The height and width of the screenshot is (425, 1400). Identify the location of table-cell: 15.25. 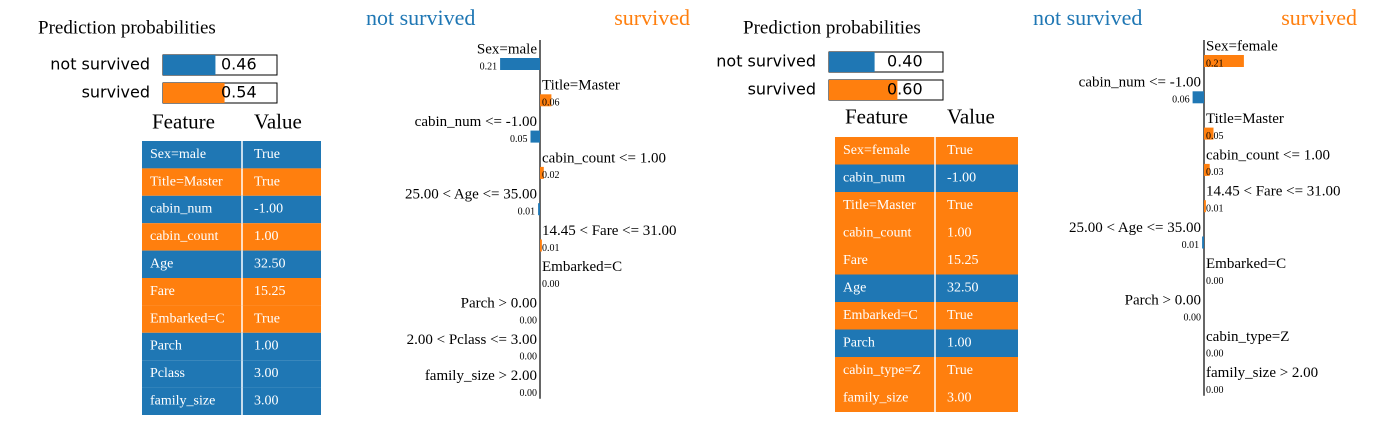
(270, 291).